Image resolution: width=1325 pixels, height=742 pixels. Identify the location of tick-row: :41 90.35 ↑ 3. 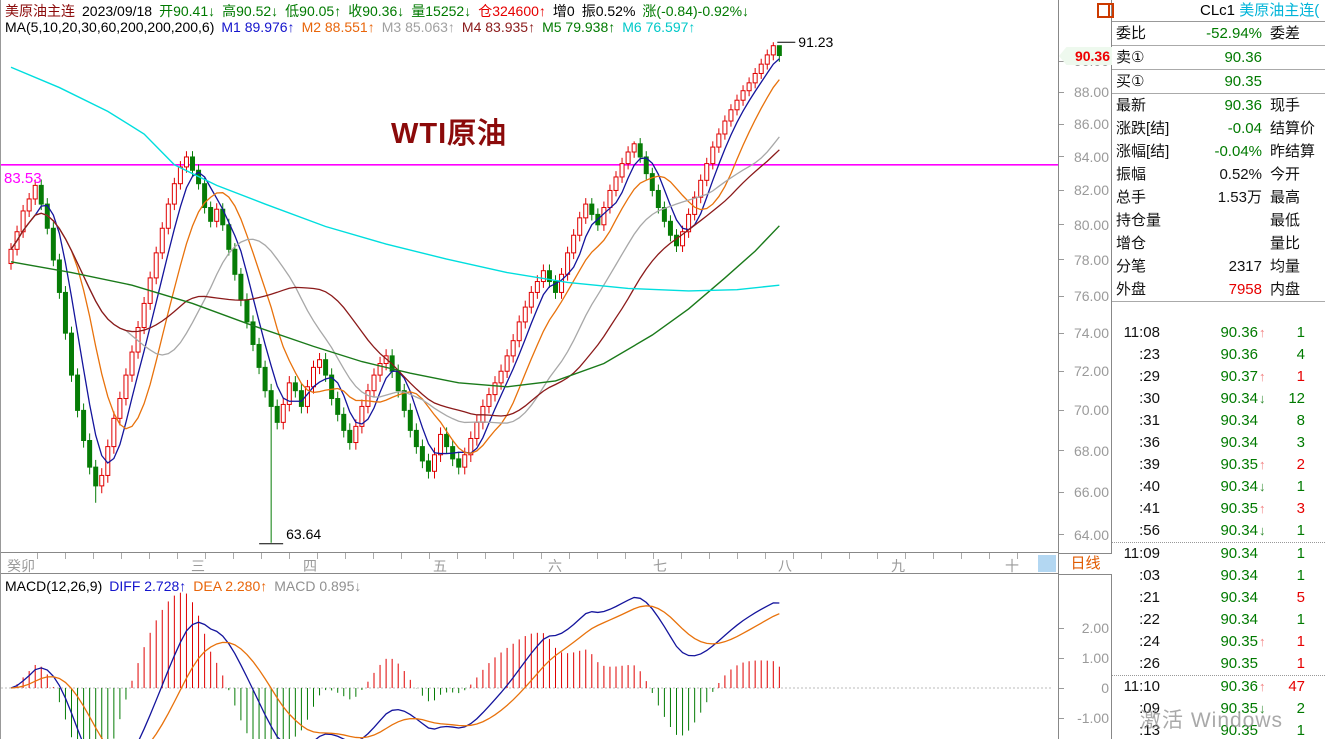
(1218, 509).